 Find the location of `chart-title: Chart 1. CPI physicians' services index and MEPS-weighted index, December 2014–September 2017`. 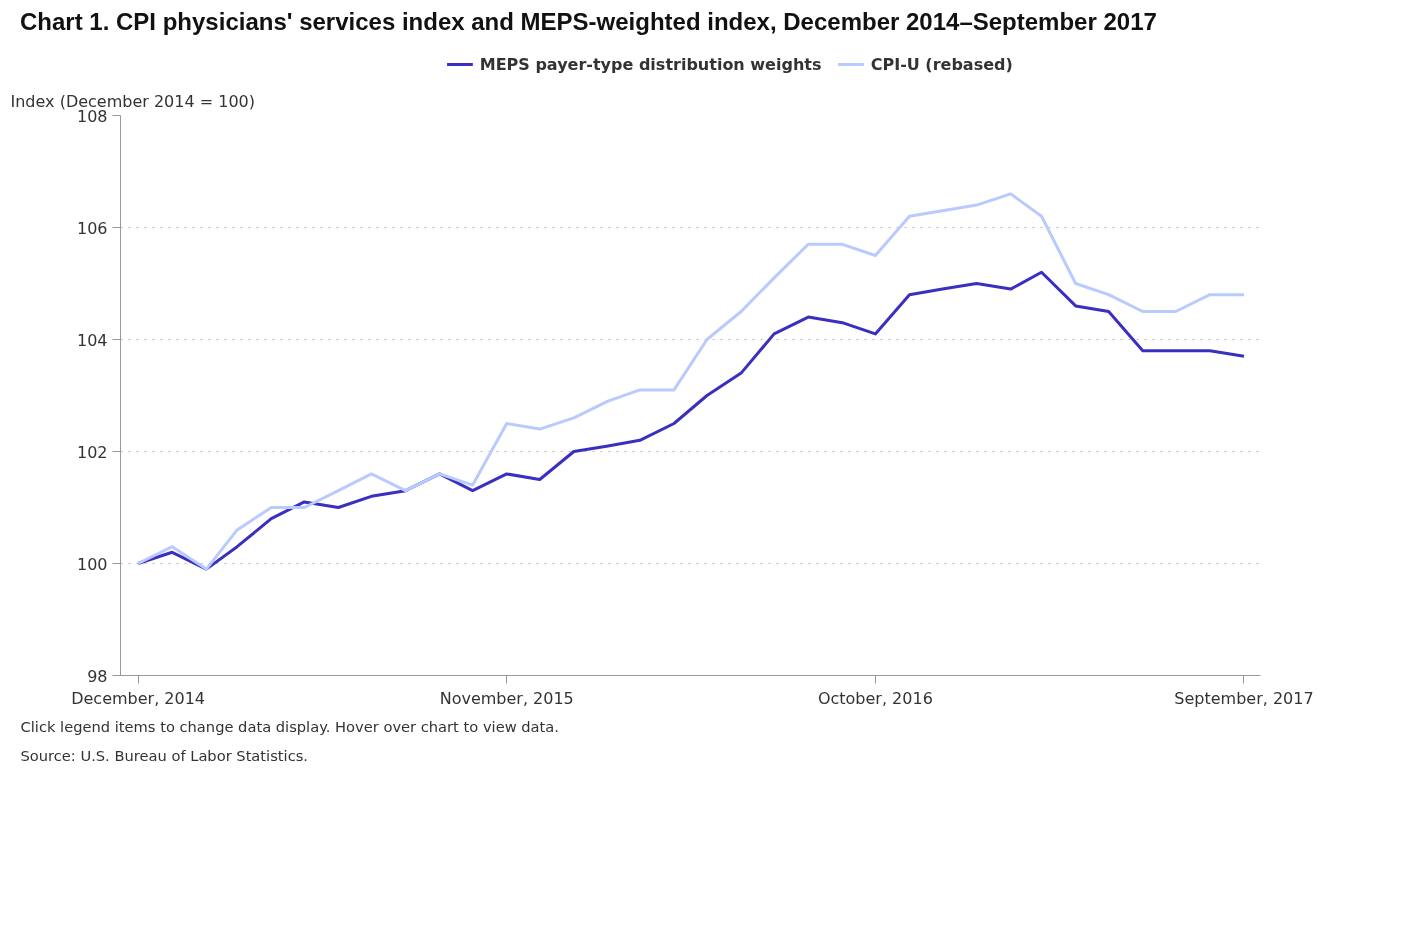

chart-title: Chart 1. CPI physicians' services index and MEPS-weighted index, December 2014–September 2017 is located at coordinates (588, 21).